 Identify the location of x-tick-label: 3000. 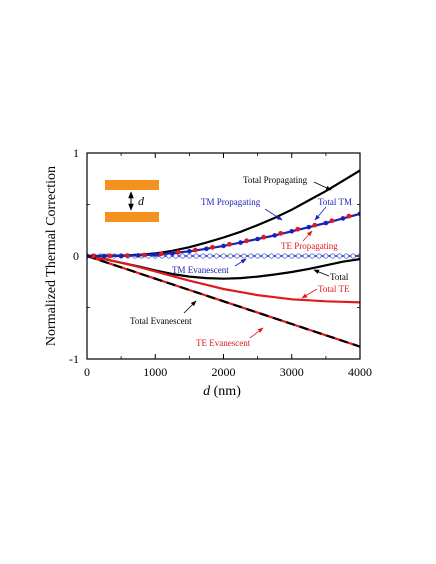
(292, 372).